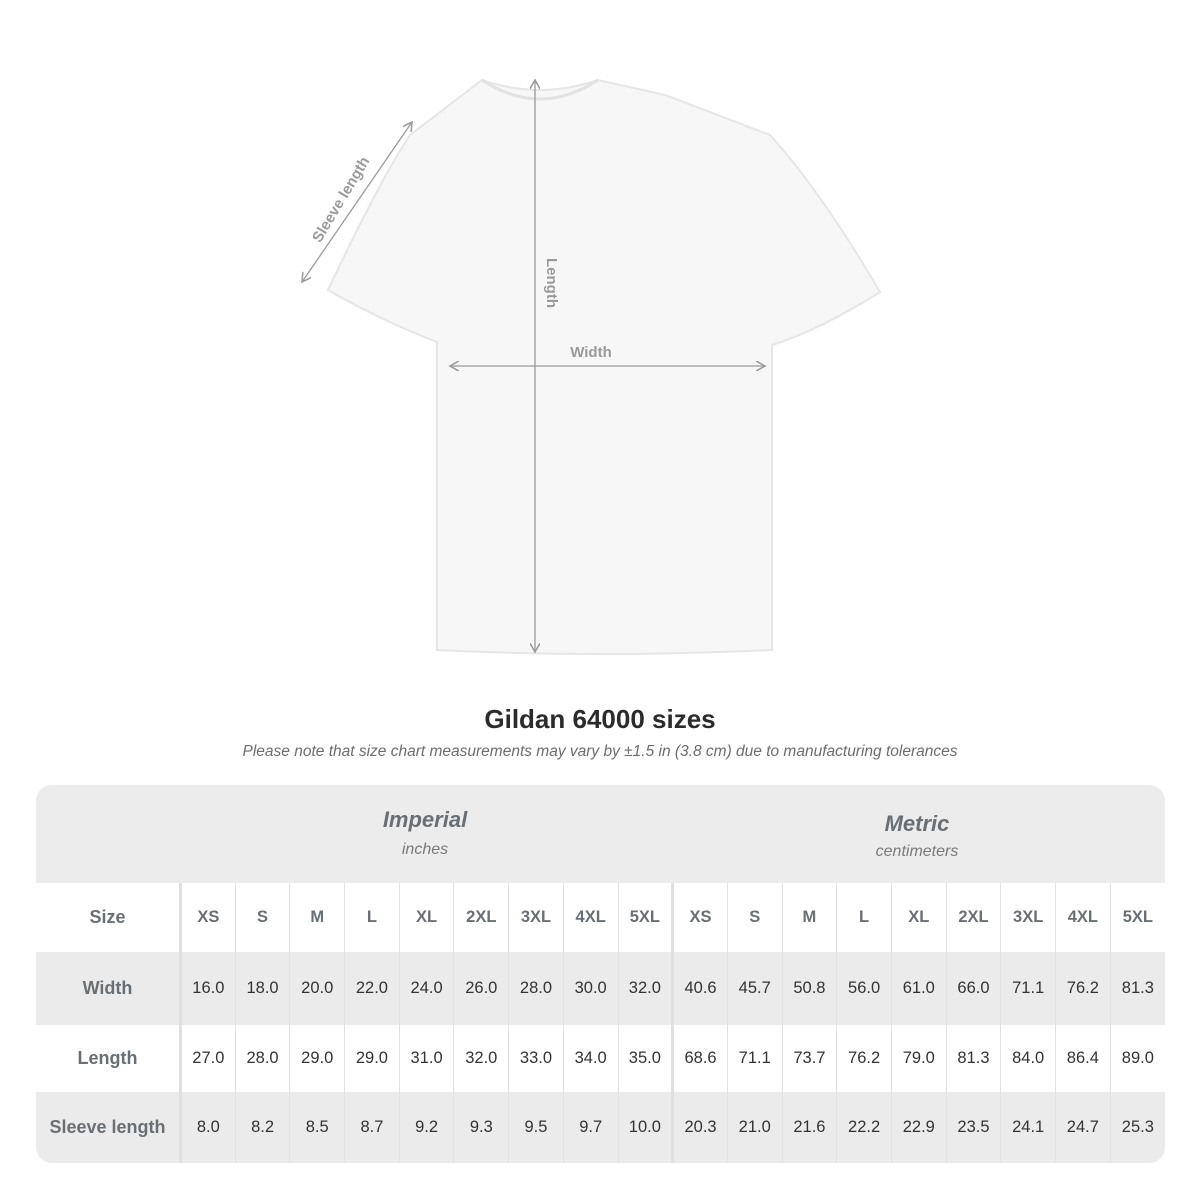 This screenshot has height=1200, width=1200. What do you see at coordinates (372, 1127) in the screenshot?
I see `imperial-cell: 8.7` at bounding box center [372, 1127].